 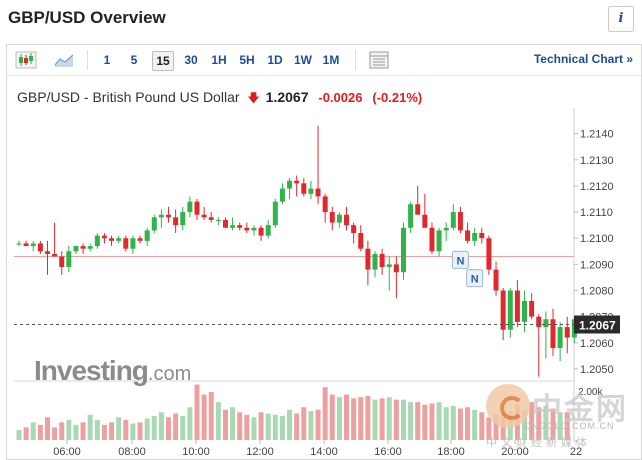 I want to click on candlestick-icon, so click(x=26, y=60).